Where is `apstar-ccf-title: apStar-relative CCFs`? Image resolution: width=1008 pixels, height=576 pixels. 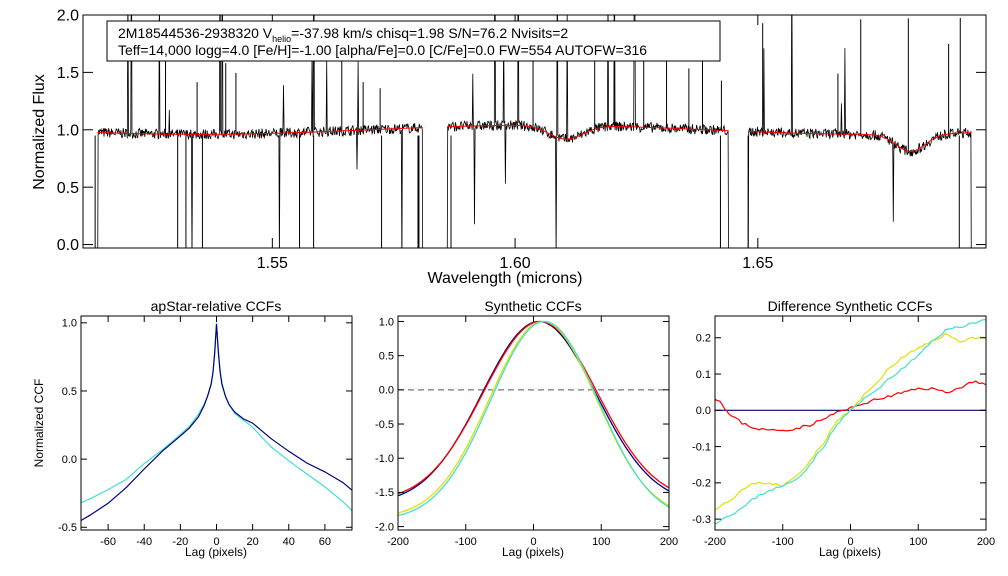 apstar-ccf-title: apStar-relative CCFs is located at coordinates (216, 306).